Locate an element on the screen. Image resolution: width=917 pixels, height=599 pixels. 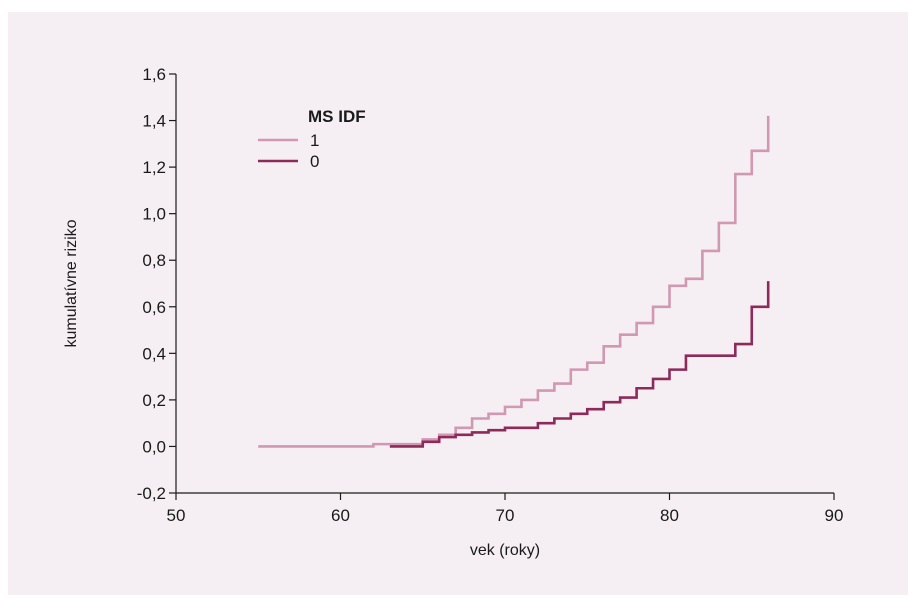
y-axis-title: kumulatívne riziko is located at coordinates (71, 283).